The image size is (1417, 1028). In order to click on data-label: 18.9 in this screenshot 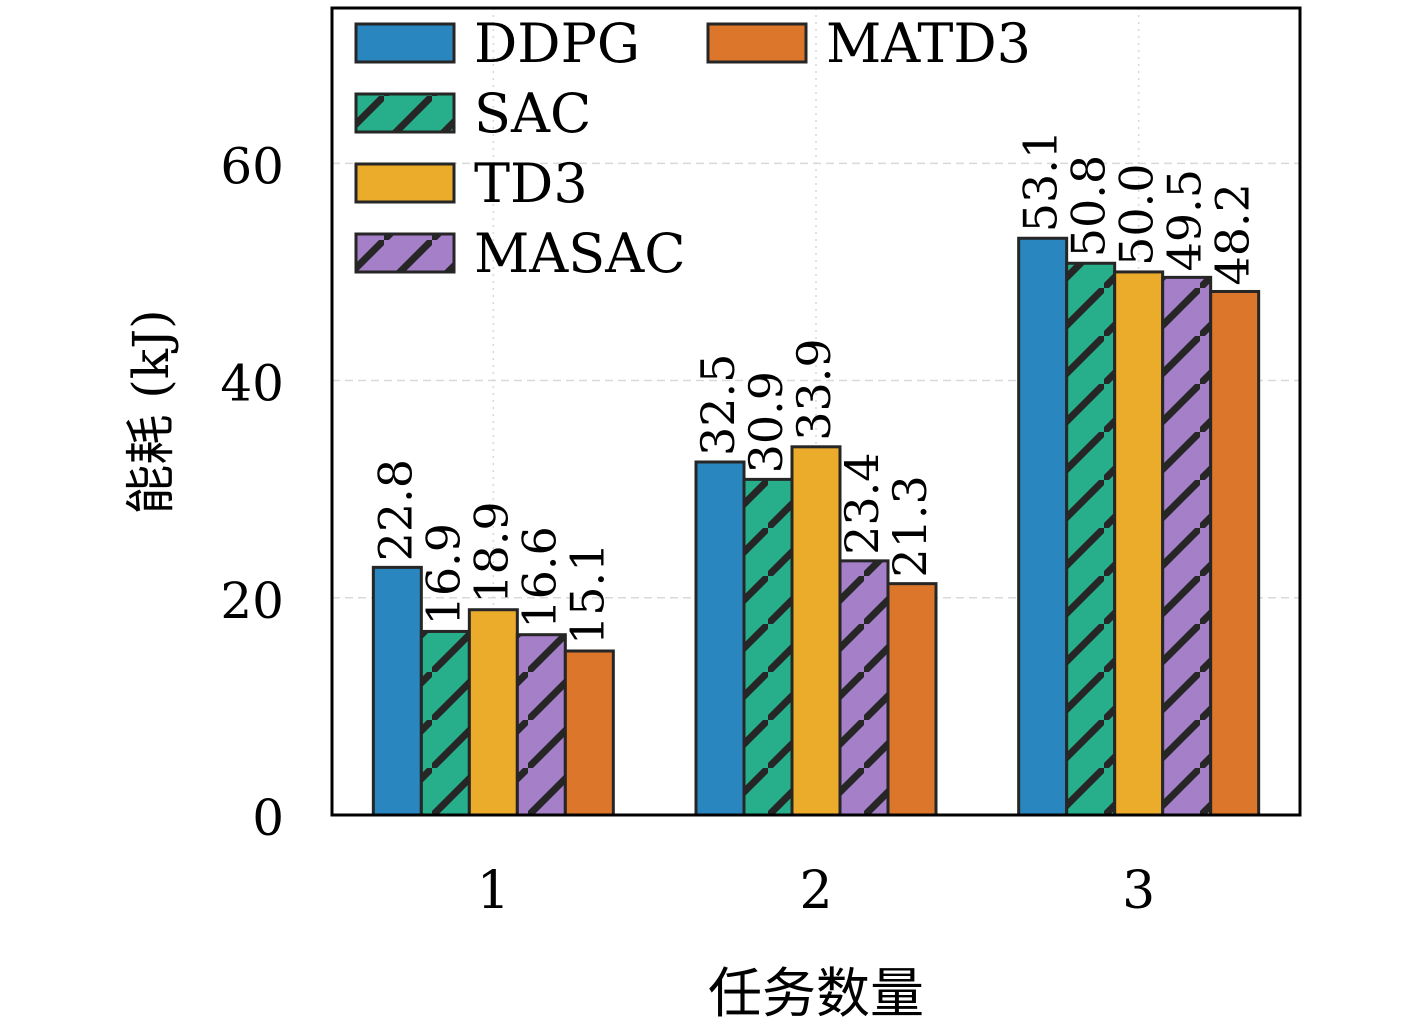, I will do `click(491, 552)`.